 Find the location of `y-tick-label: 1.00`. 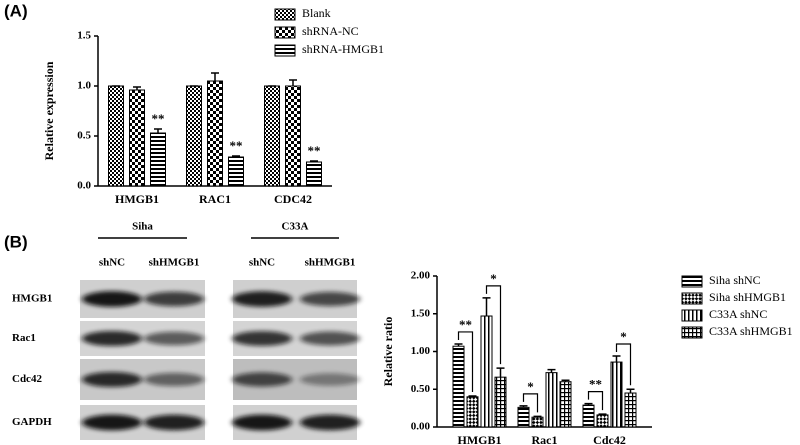

y-tick-label: 1.00 is located at coordinates (421, 351).